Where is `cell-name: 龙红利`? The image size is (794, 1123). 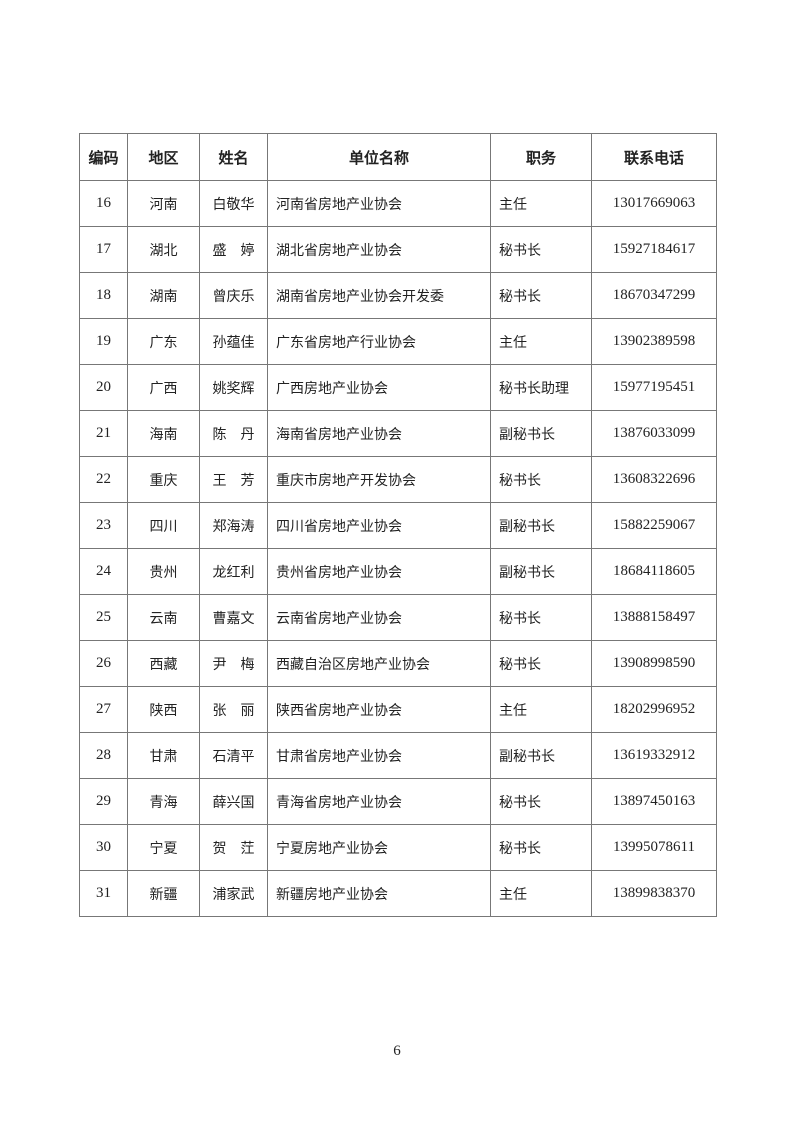 cell-name: 龙红利 is located at coordinates (233, 571).